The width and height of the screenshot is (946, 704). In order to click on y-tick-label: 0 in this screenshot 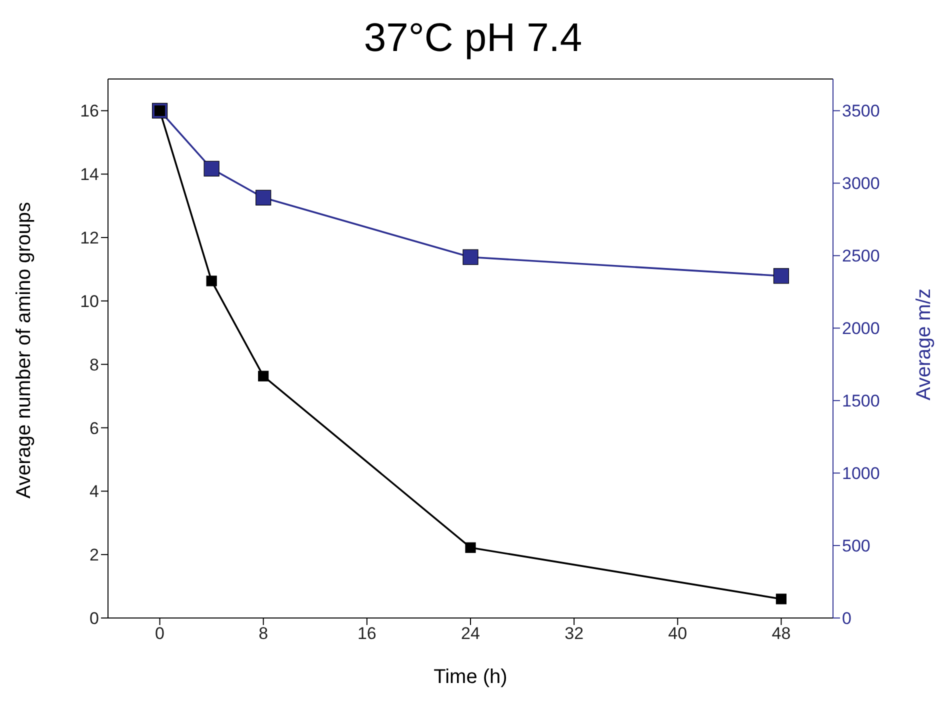, I will do `click(94, 618)`.